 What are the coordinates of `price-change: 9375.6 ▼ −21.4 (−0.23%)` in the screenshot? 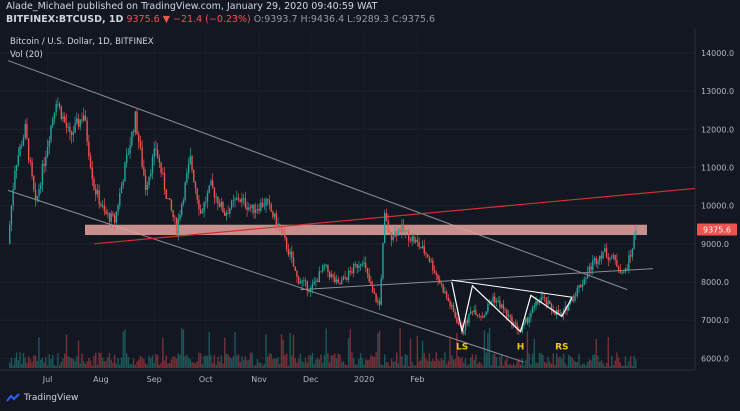 It's located at (188, 19).